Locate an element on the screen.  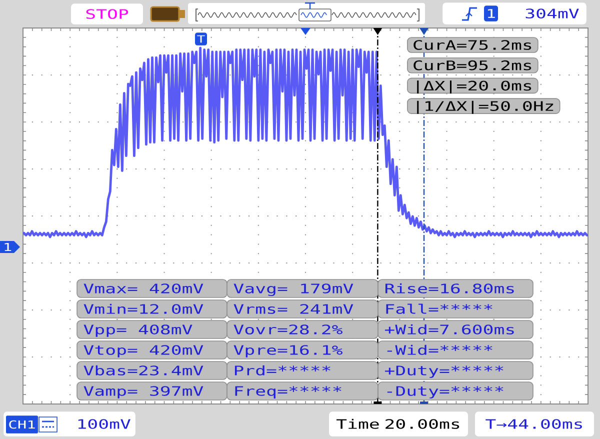
annotation: |ΔX|=20.0ms is located at coordinates (474, 87).